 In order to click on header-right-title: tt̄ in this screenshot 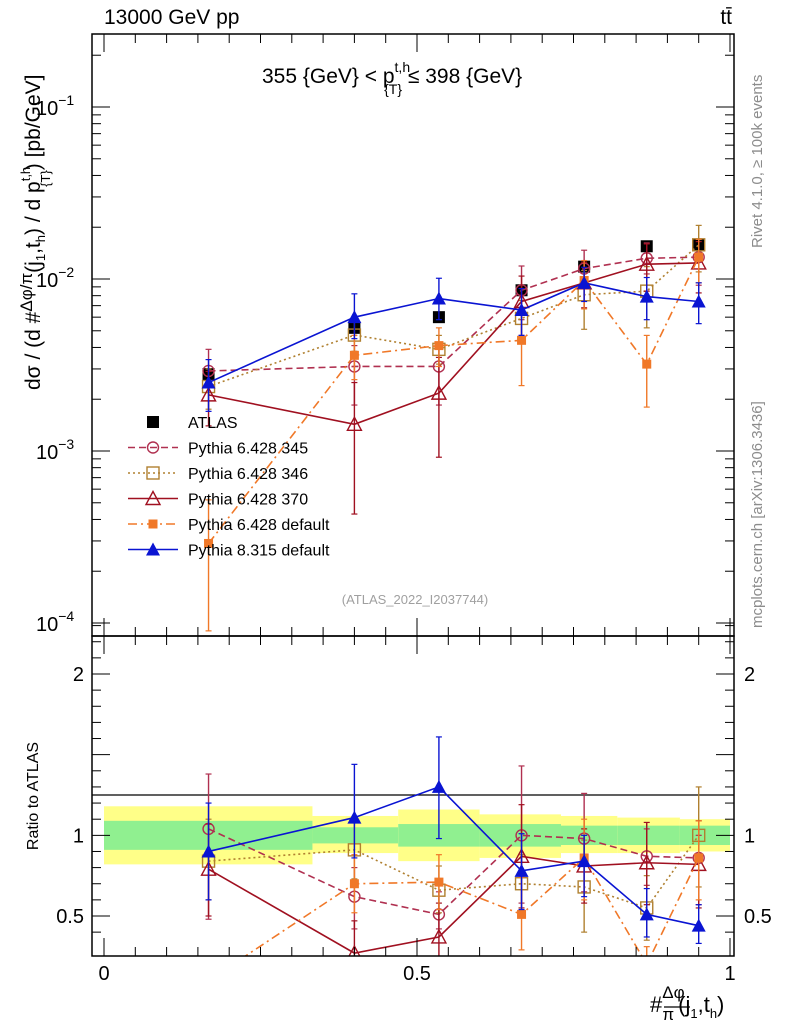, I will do `click(726, 17)`.